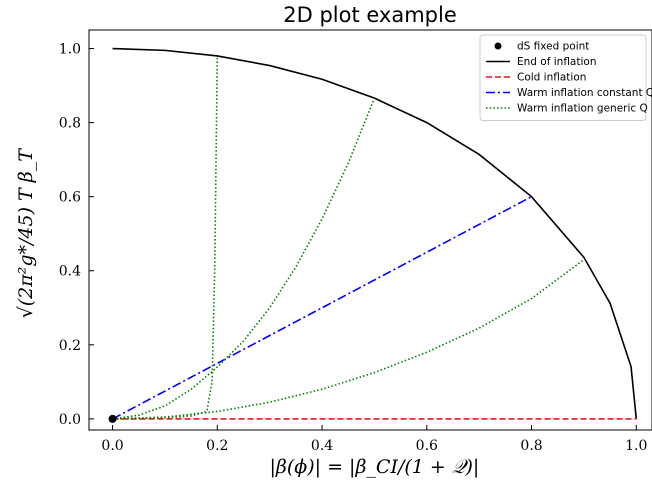 The width and height of the screenshot is (652, 487). Describe the element at coordinates (70, 346) in the screenshot. I see `y-tick-label: 0.2` at that location.